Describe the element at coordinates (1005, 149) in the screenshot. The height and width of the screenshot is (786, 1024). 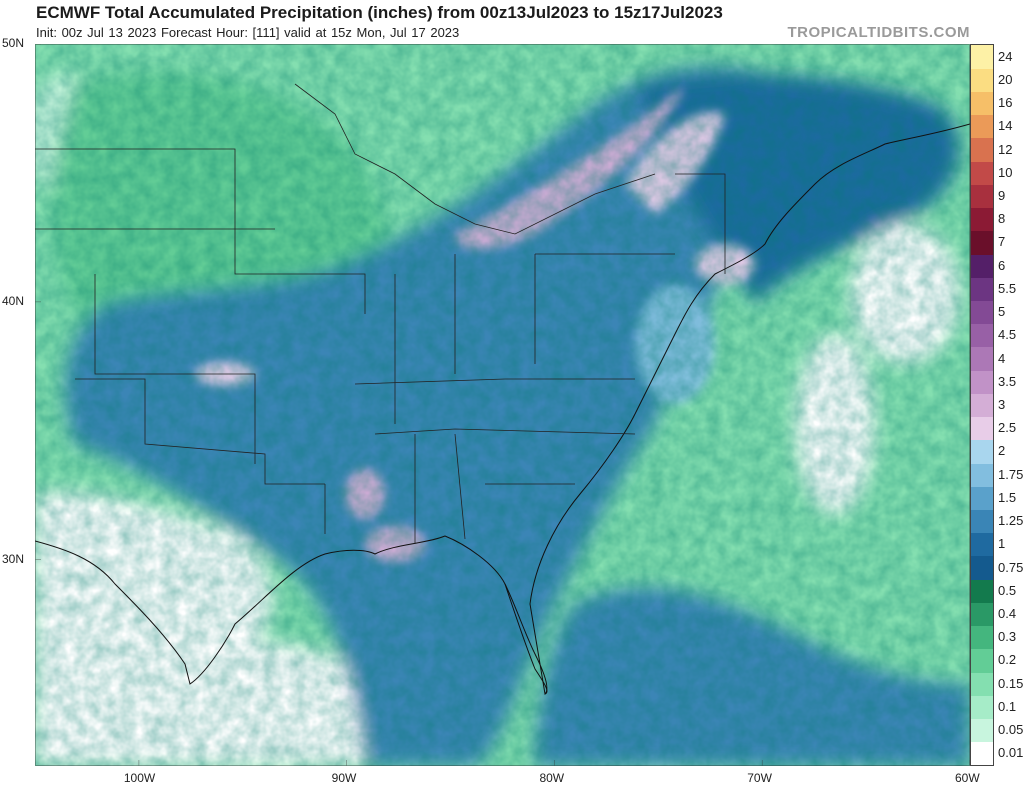
I see `colorbar-label: 12` at that location.